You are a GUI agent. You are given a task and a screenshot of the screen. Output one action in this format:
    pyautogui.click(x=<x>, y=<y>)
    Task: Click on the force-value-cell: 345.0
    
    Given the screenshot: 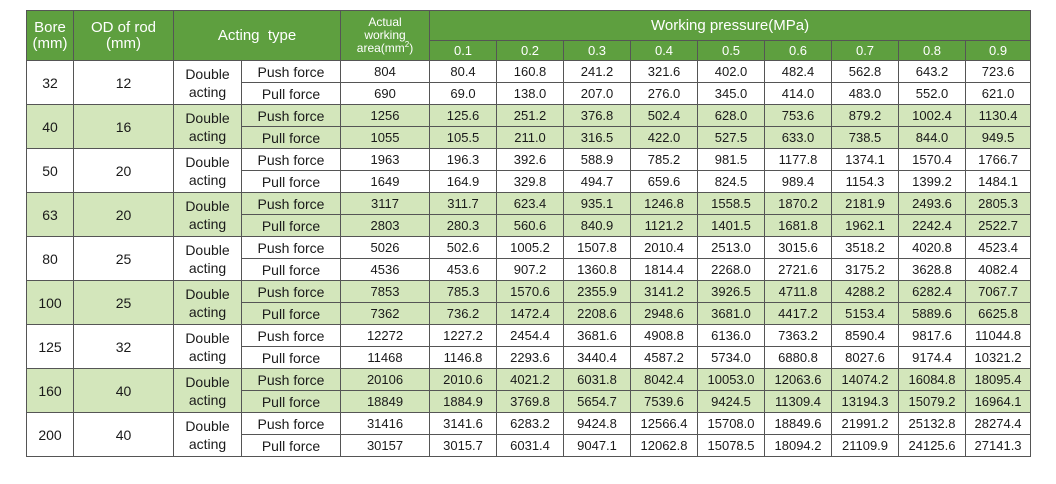 What is the action you would take?
    pyautogui.click(x=731, y=93)
    